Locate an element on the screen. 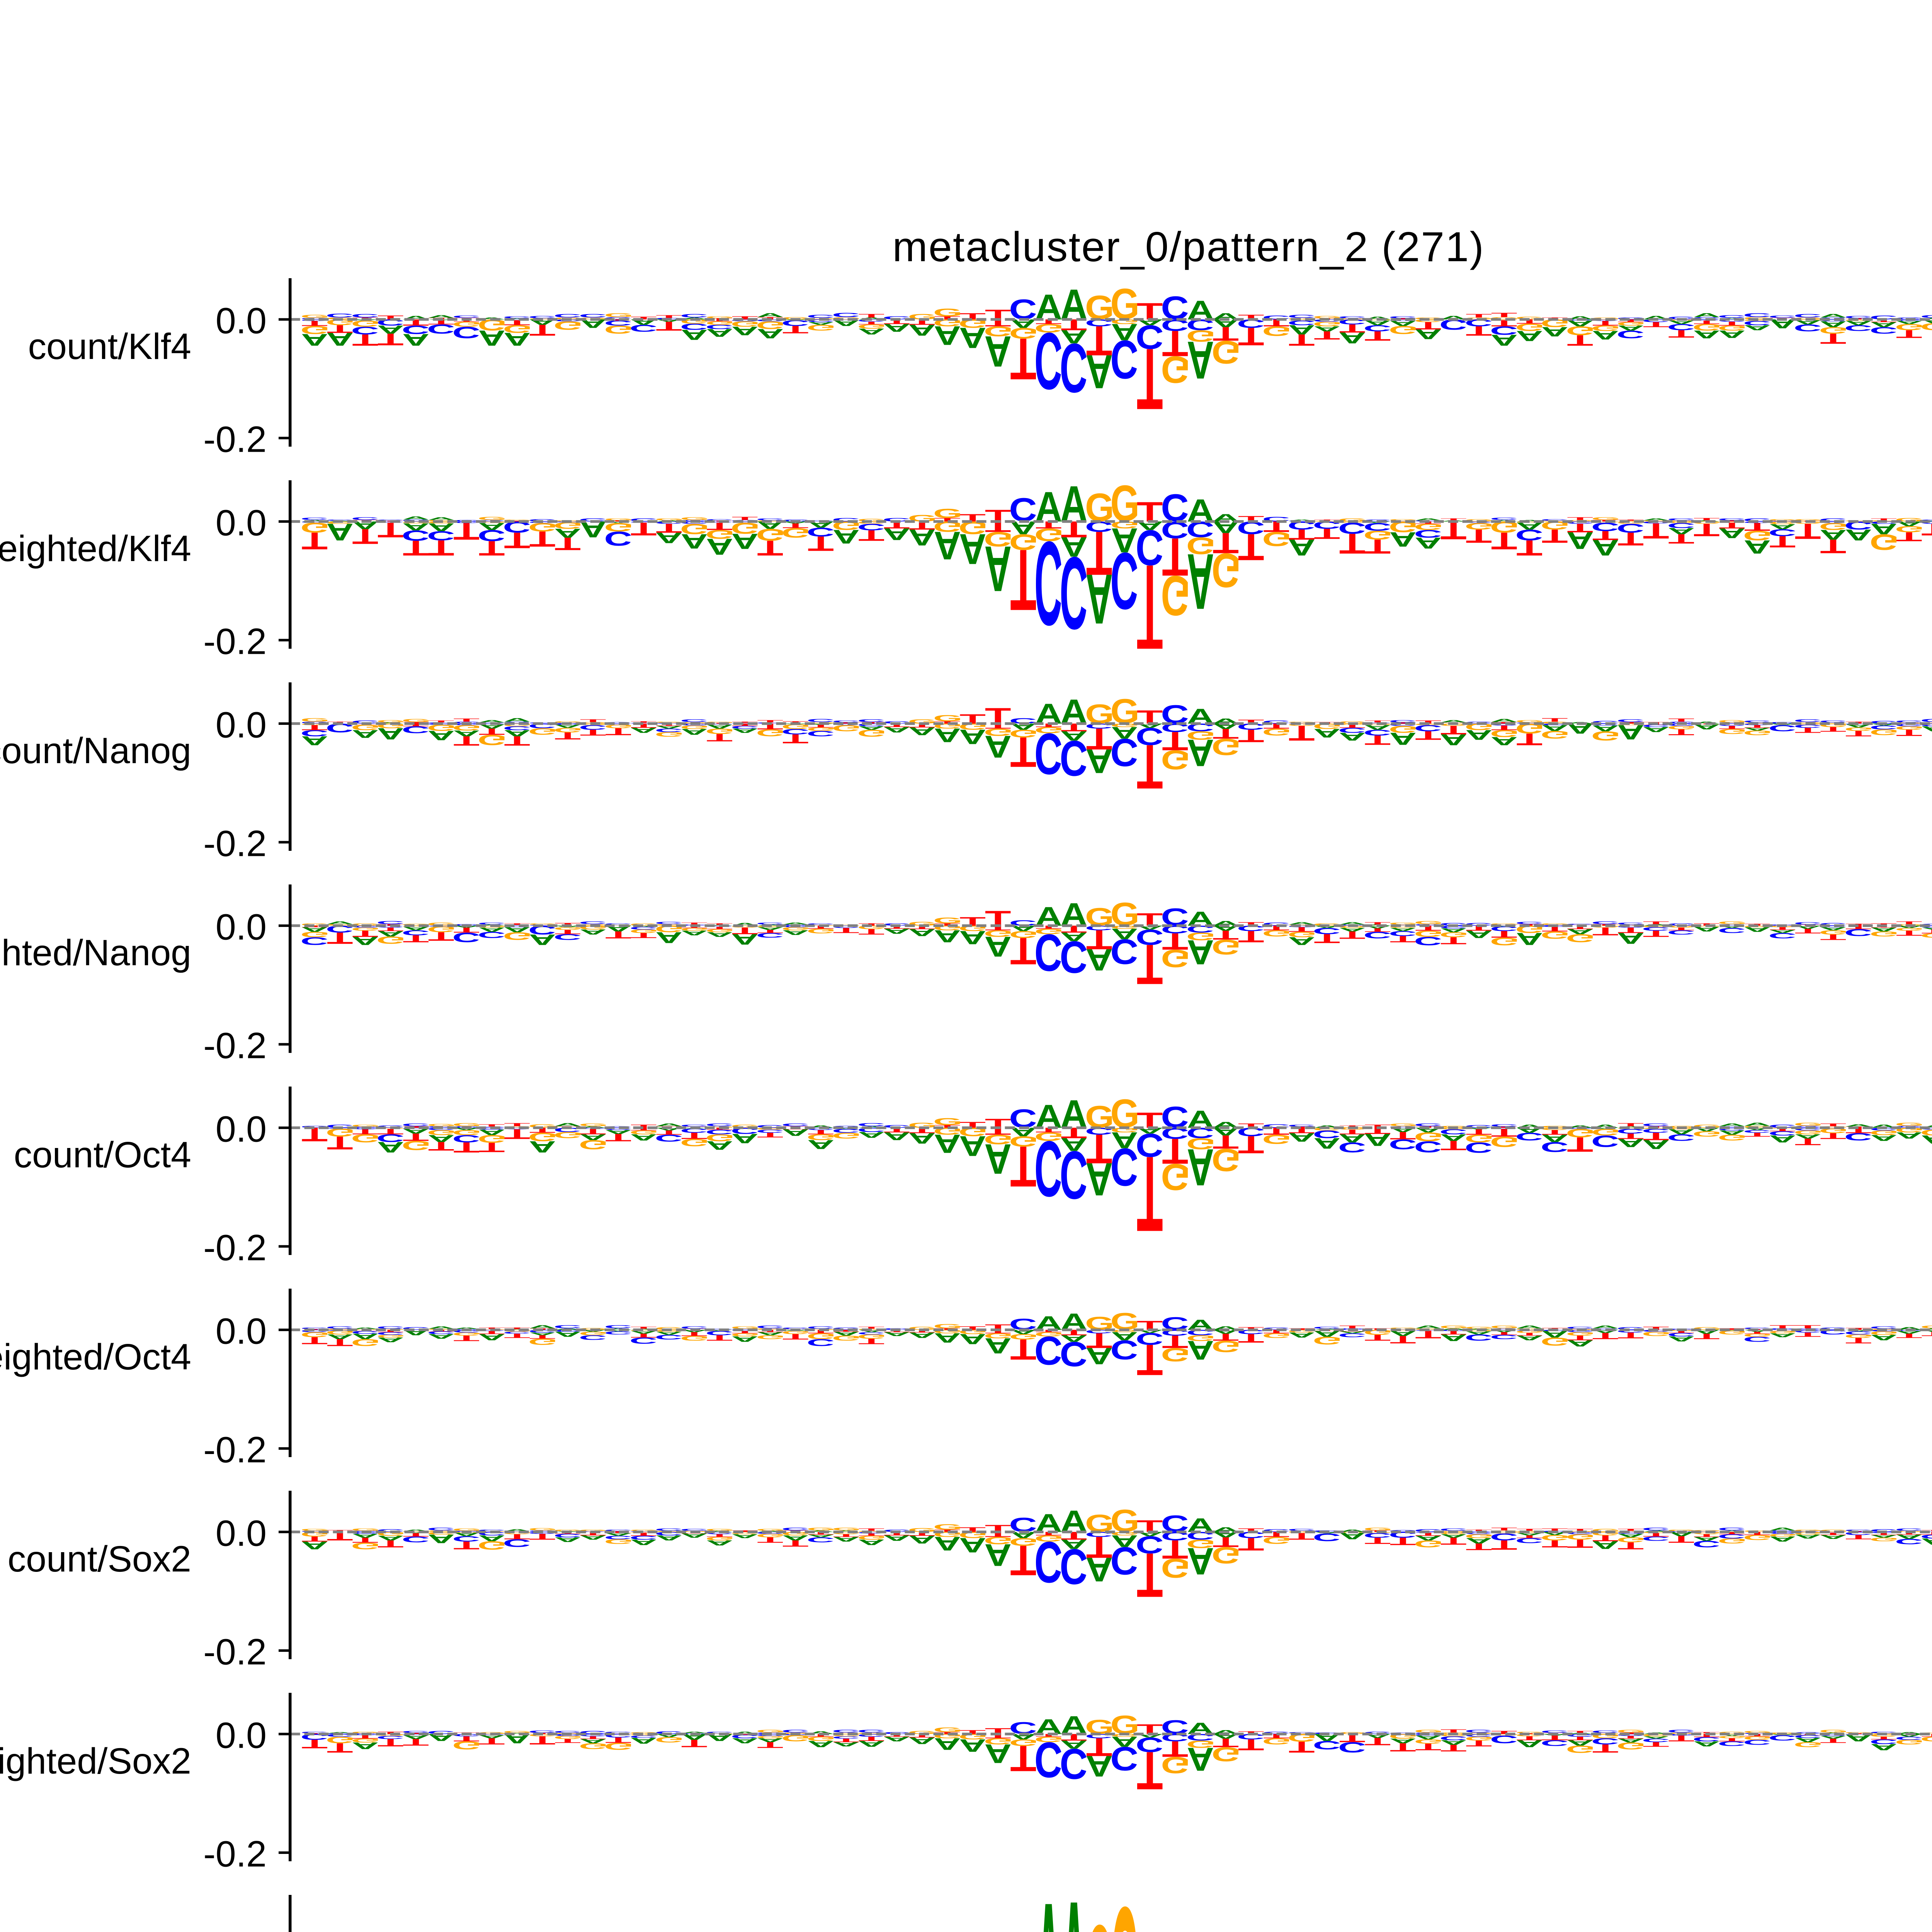 This screenshot has height=1932, width=1932. svg-text: count/Oct4 is located at coordinates (103, 1155).